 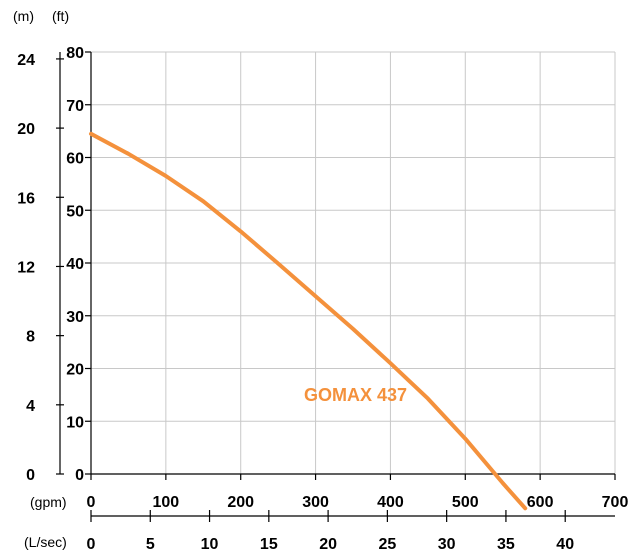 What do you see at coordinates (30, 475) in the screenshot?
I see `y-m-tick-label: 0` at bounding box center [30, 475].